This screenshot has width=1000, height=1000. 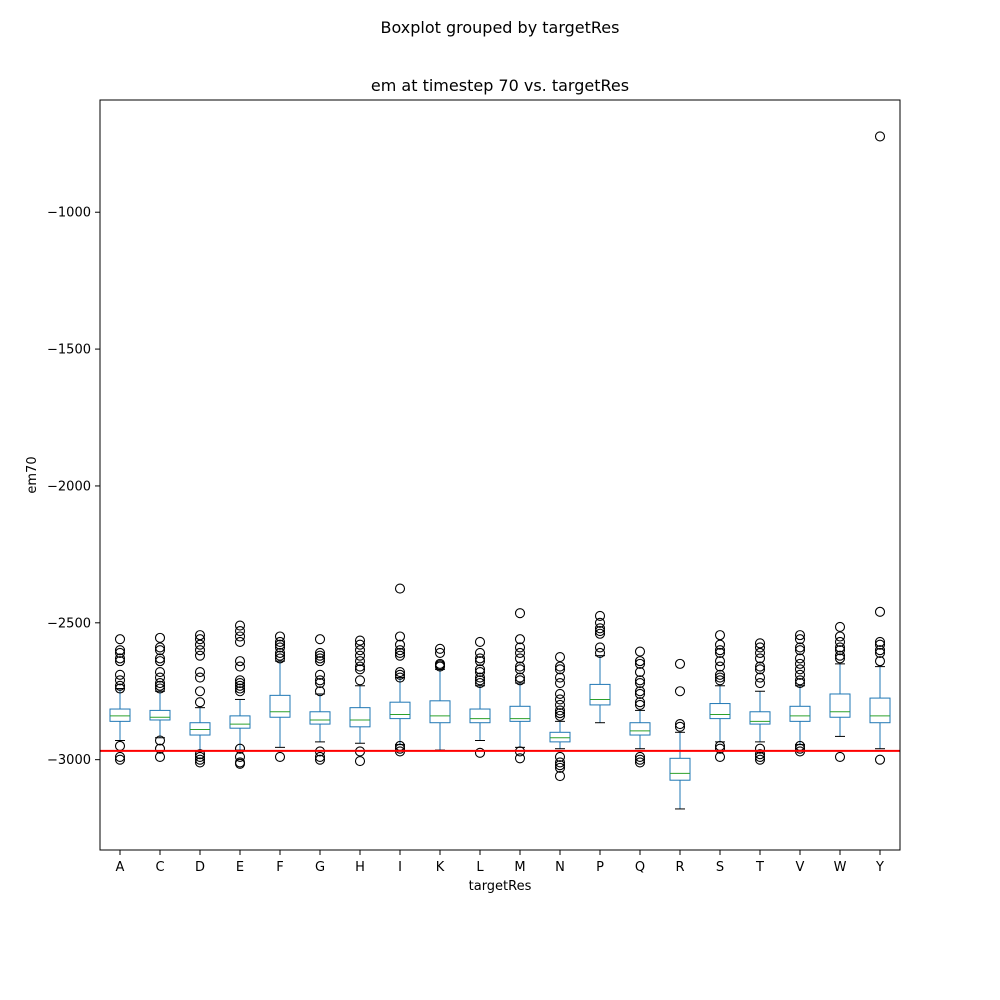 I want to click on chart-title: em at timestep 70 vs. targetRes, so click(x=500, y=85).